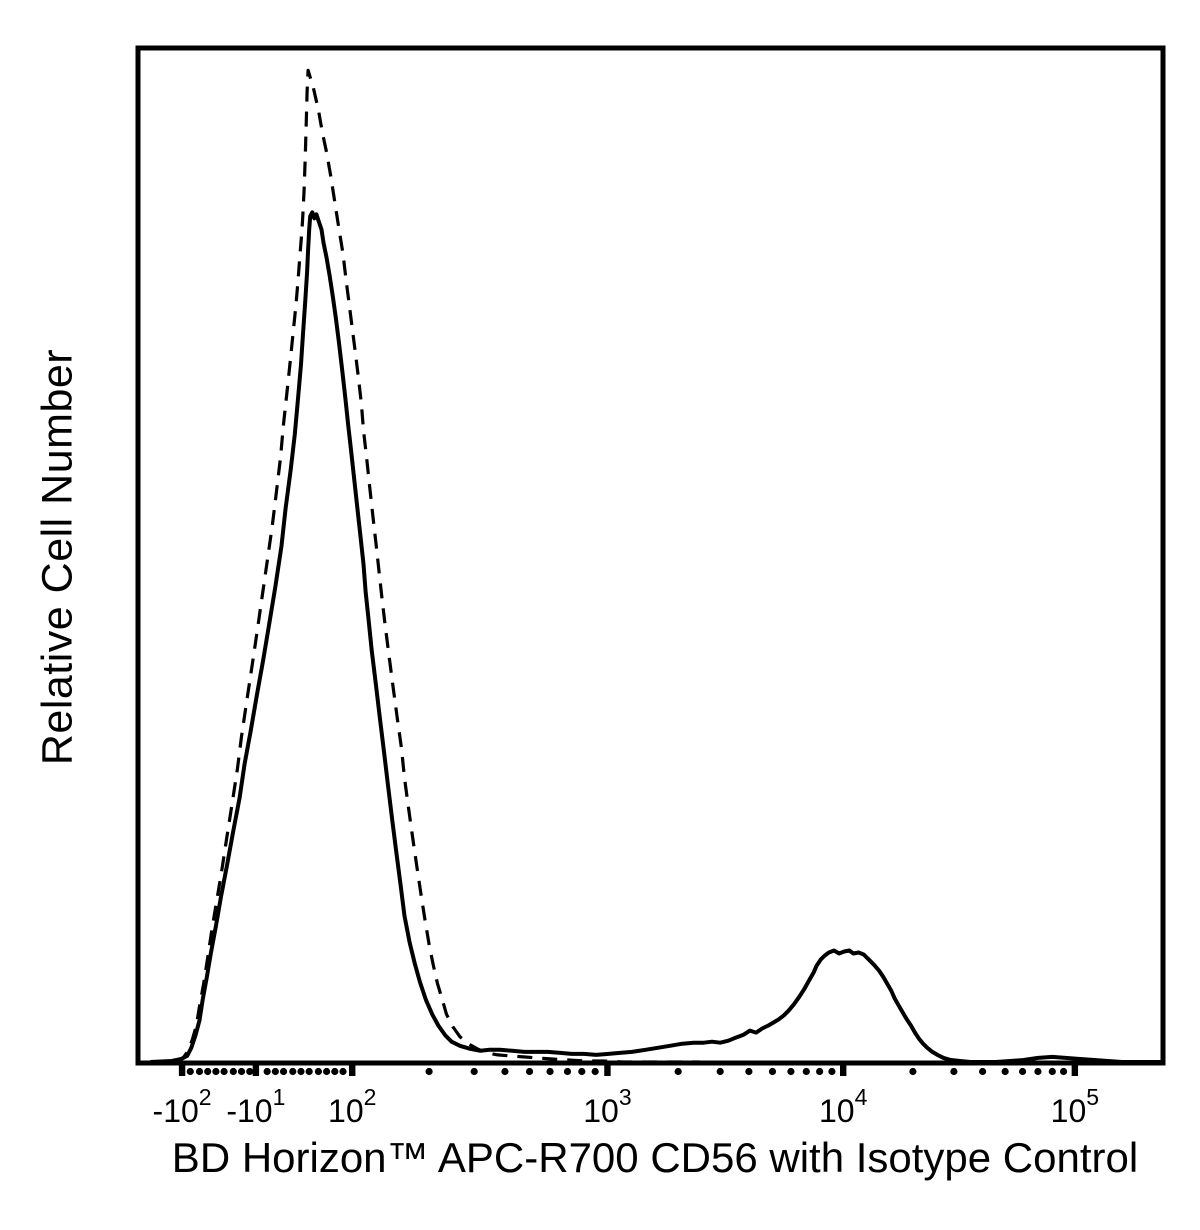  What do you see at coordinates (182, 1106) in the screenshot?
I see `x-axis-tick-label: -102` at bounding box center [182, 1106].